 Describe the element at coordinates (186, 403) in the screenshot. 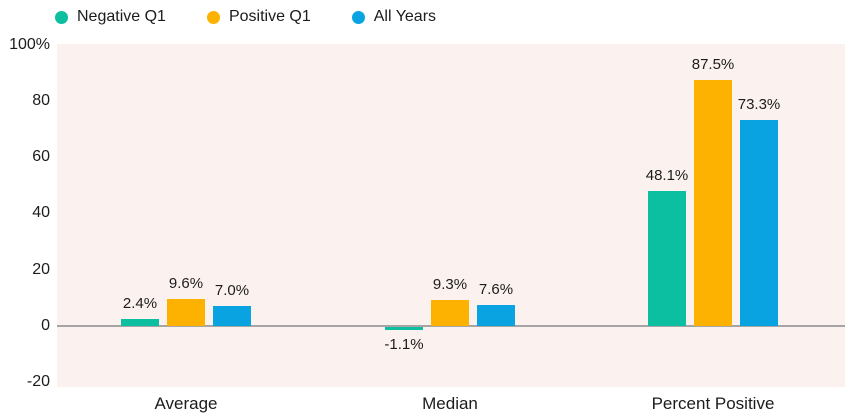

I see `category-label-average: Average` at that location.